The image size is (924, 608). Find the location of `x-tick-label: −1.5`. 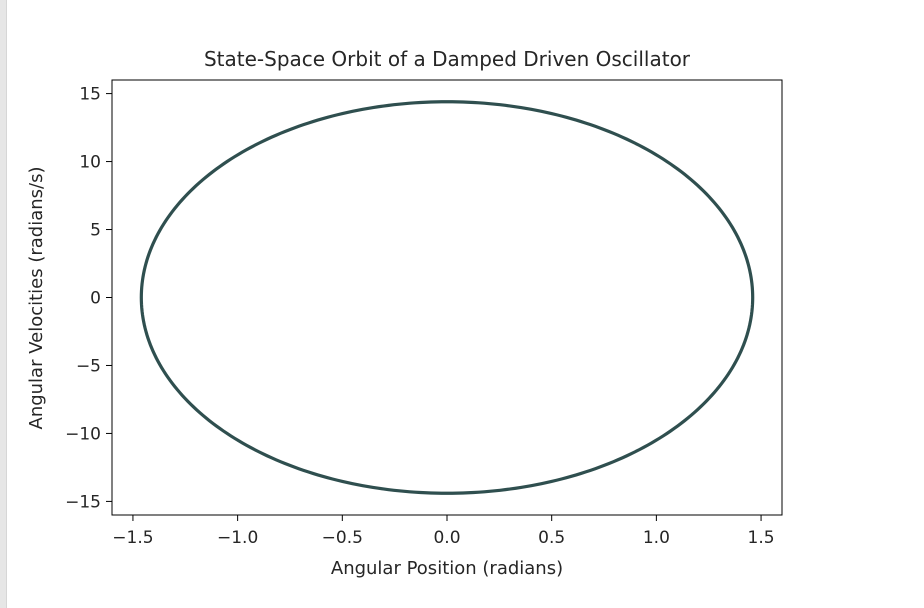

x-tick-label: −1.5 is located at coordinates (132, 538).